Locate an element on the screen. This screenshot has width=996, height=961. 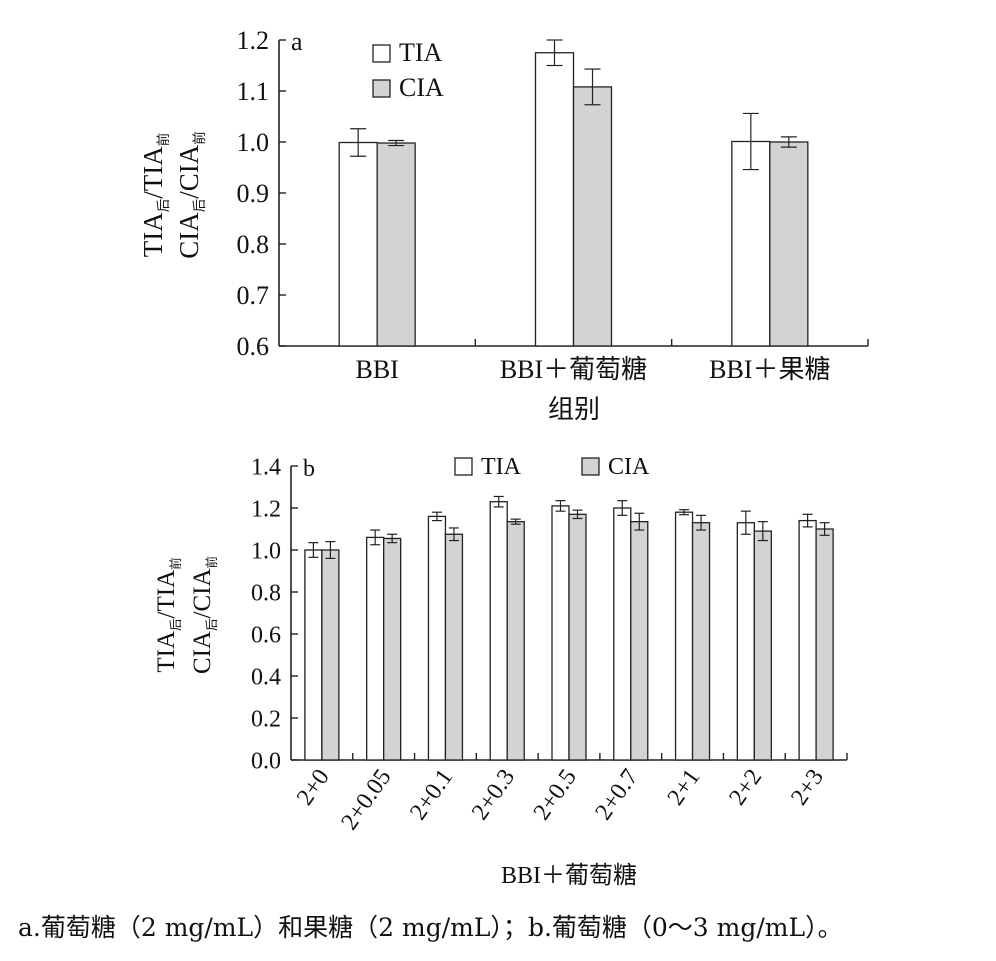
x-tick-label: BBI is located at coordinates (376, 369).